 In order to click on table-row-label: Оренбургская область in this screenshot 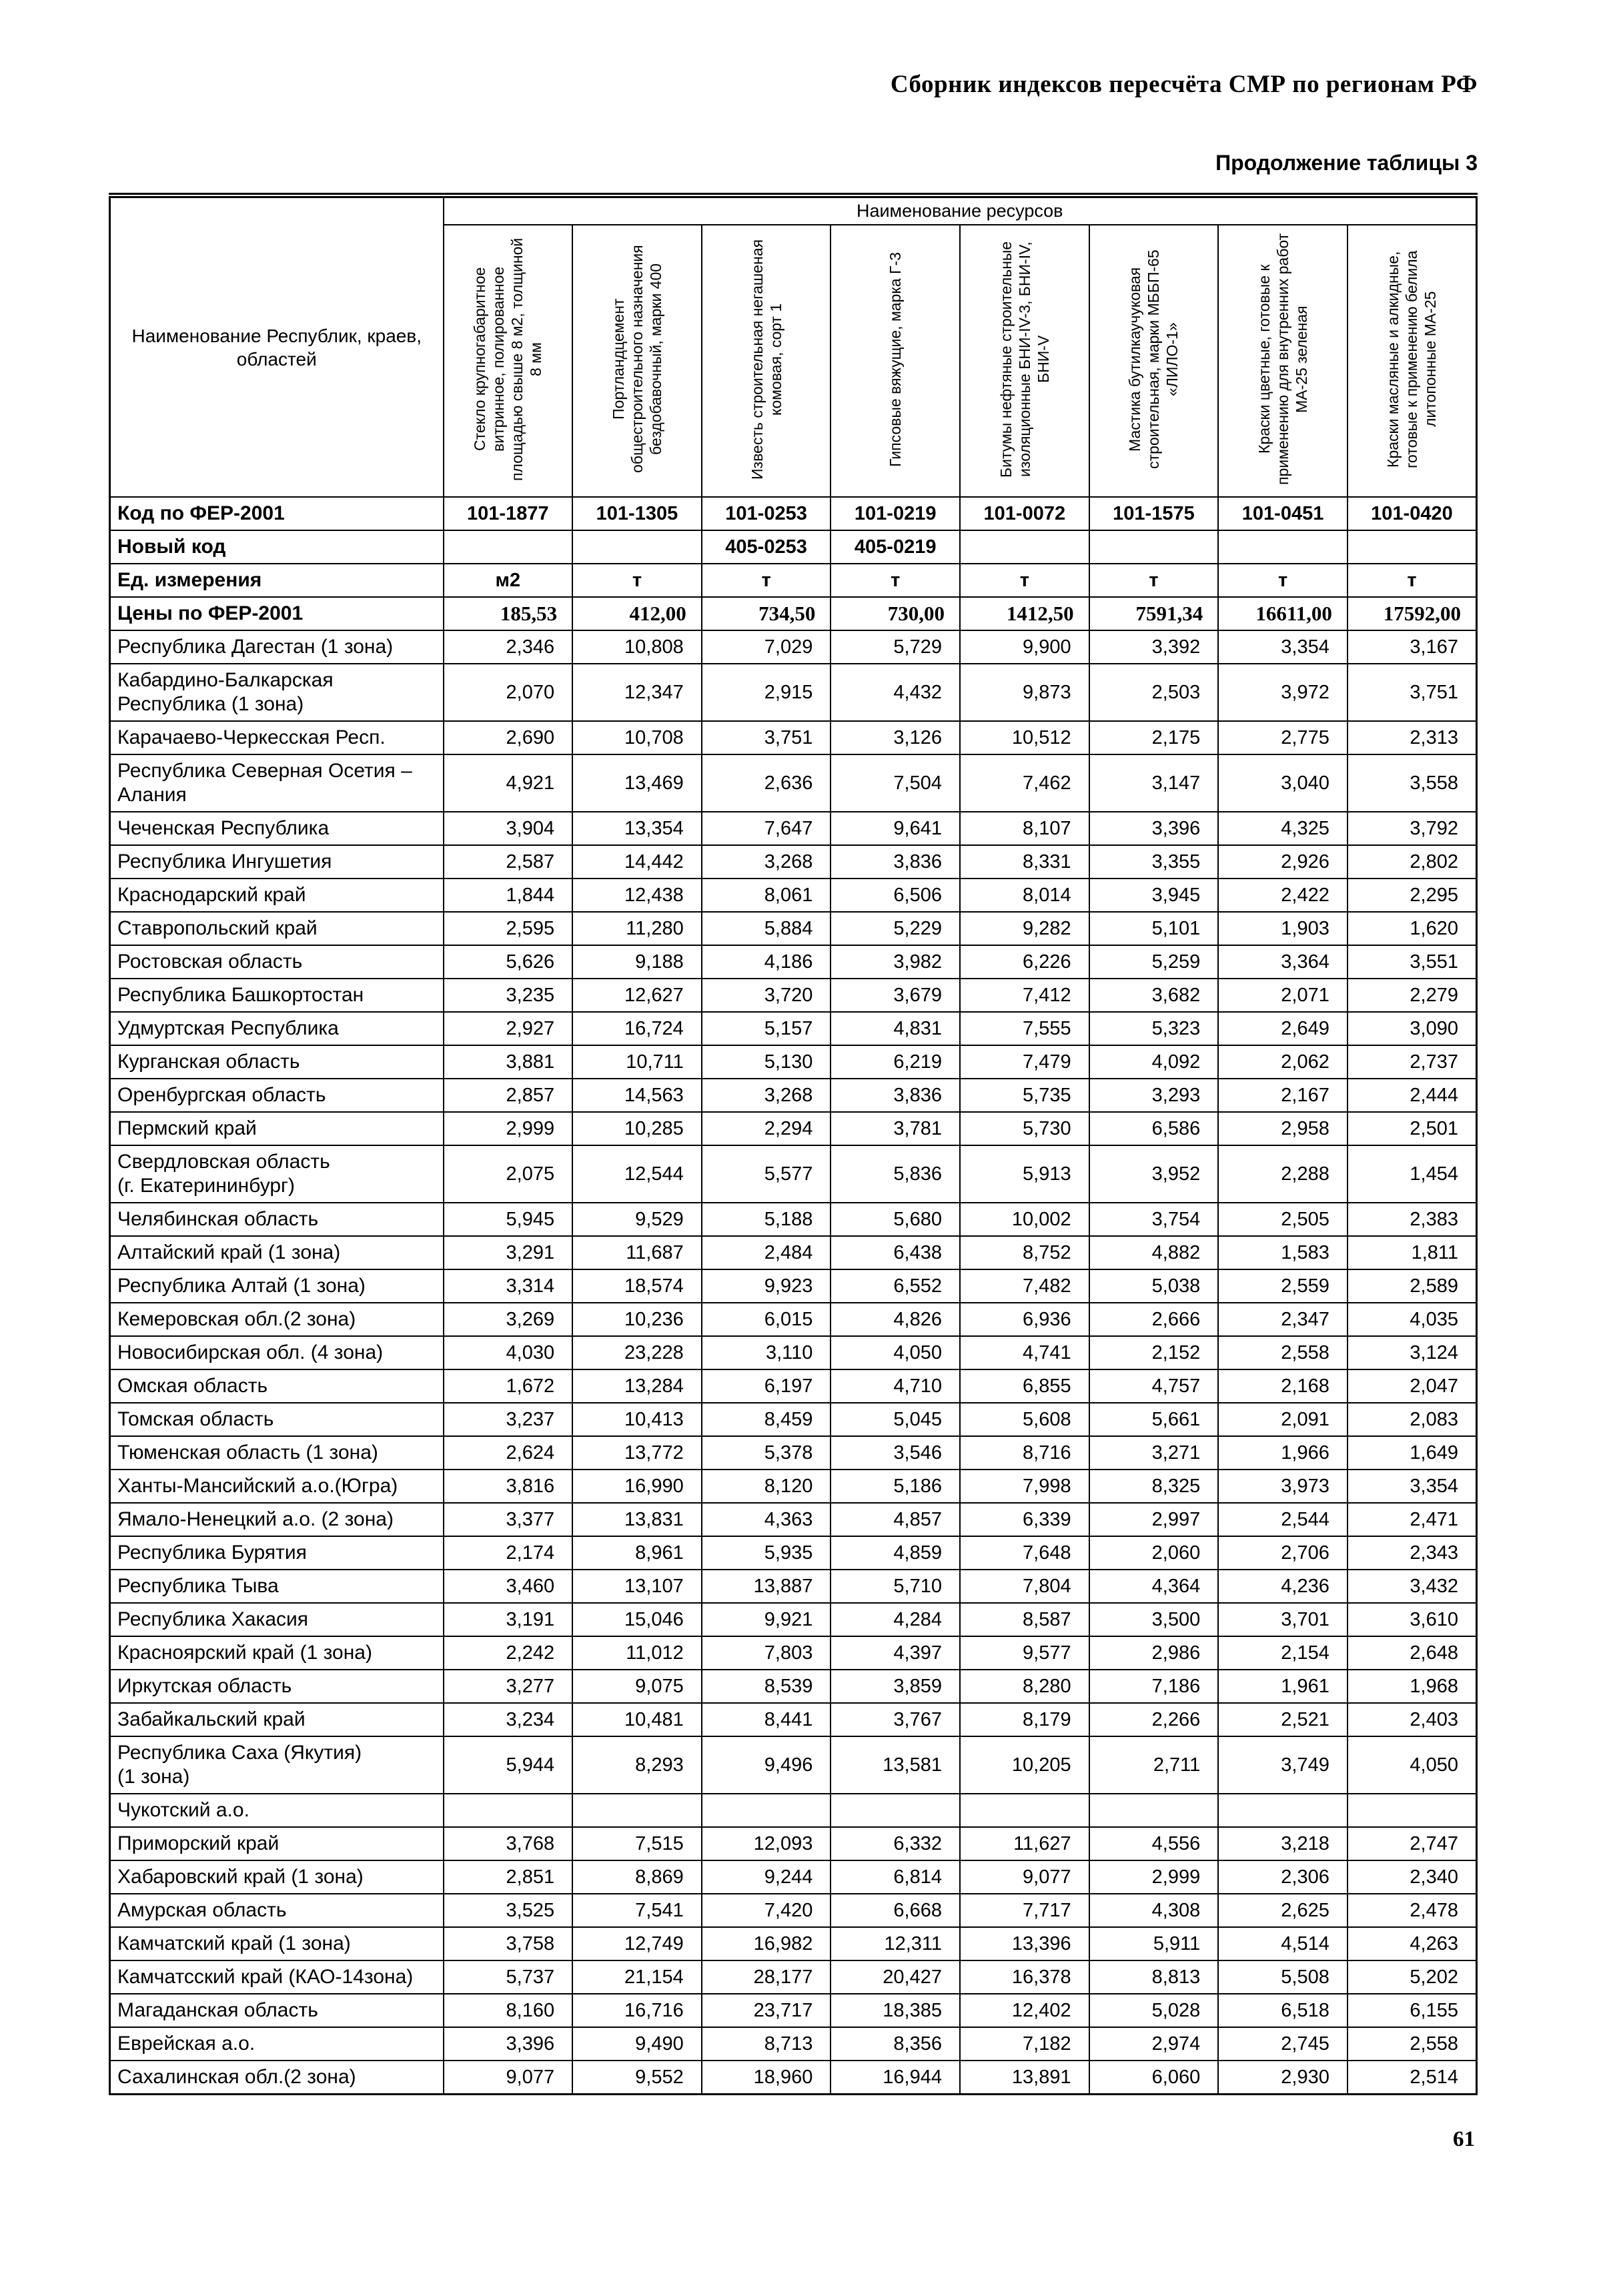, I will do `click(277, 1095)`.